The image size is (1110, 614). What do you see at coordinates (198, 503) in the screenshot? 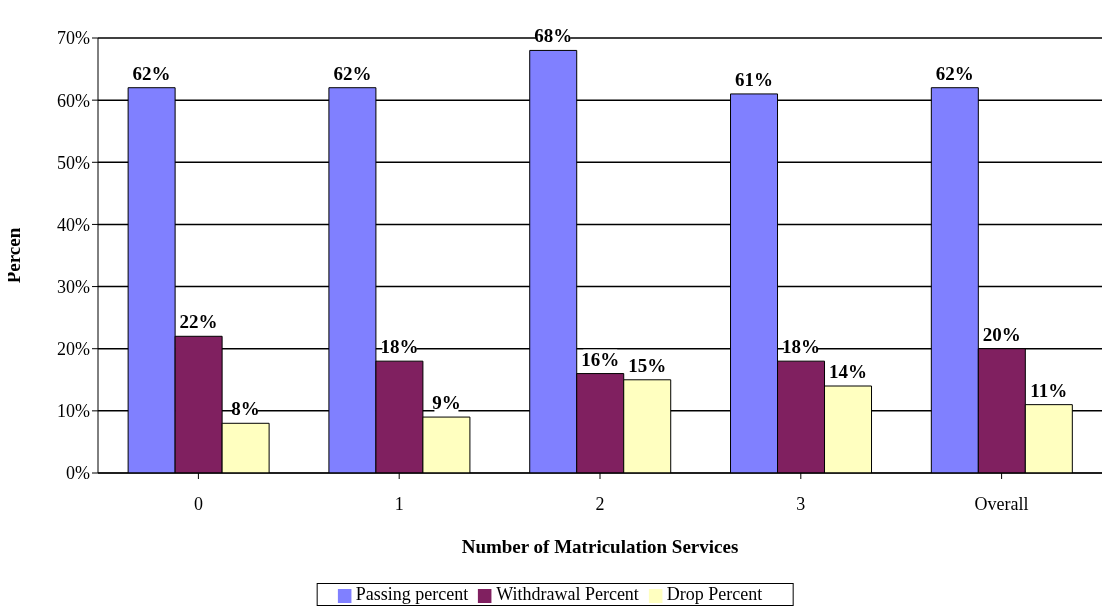
I see `x-tick-label: 0` at bounding box center [198, 503].